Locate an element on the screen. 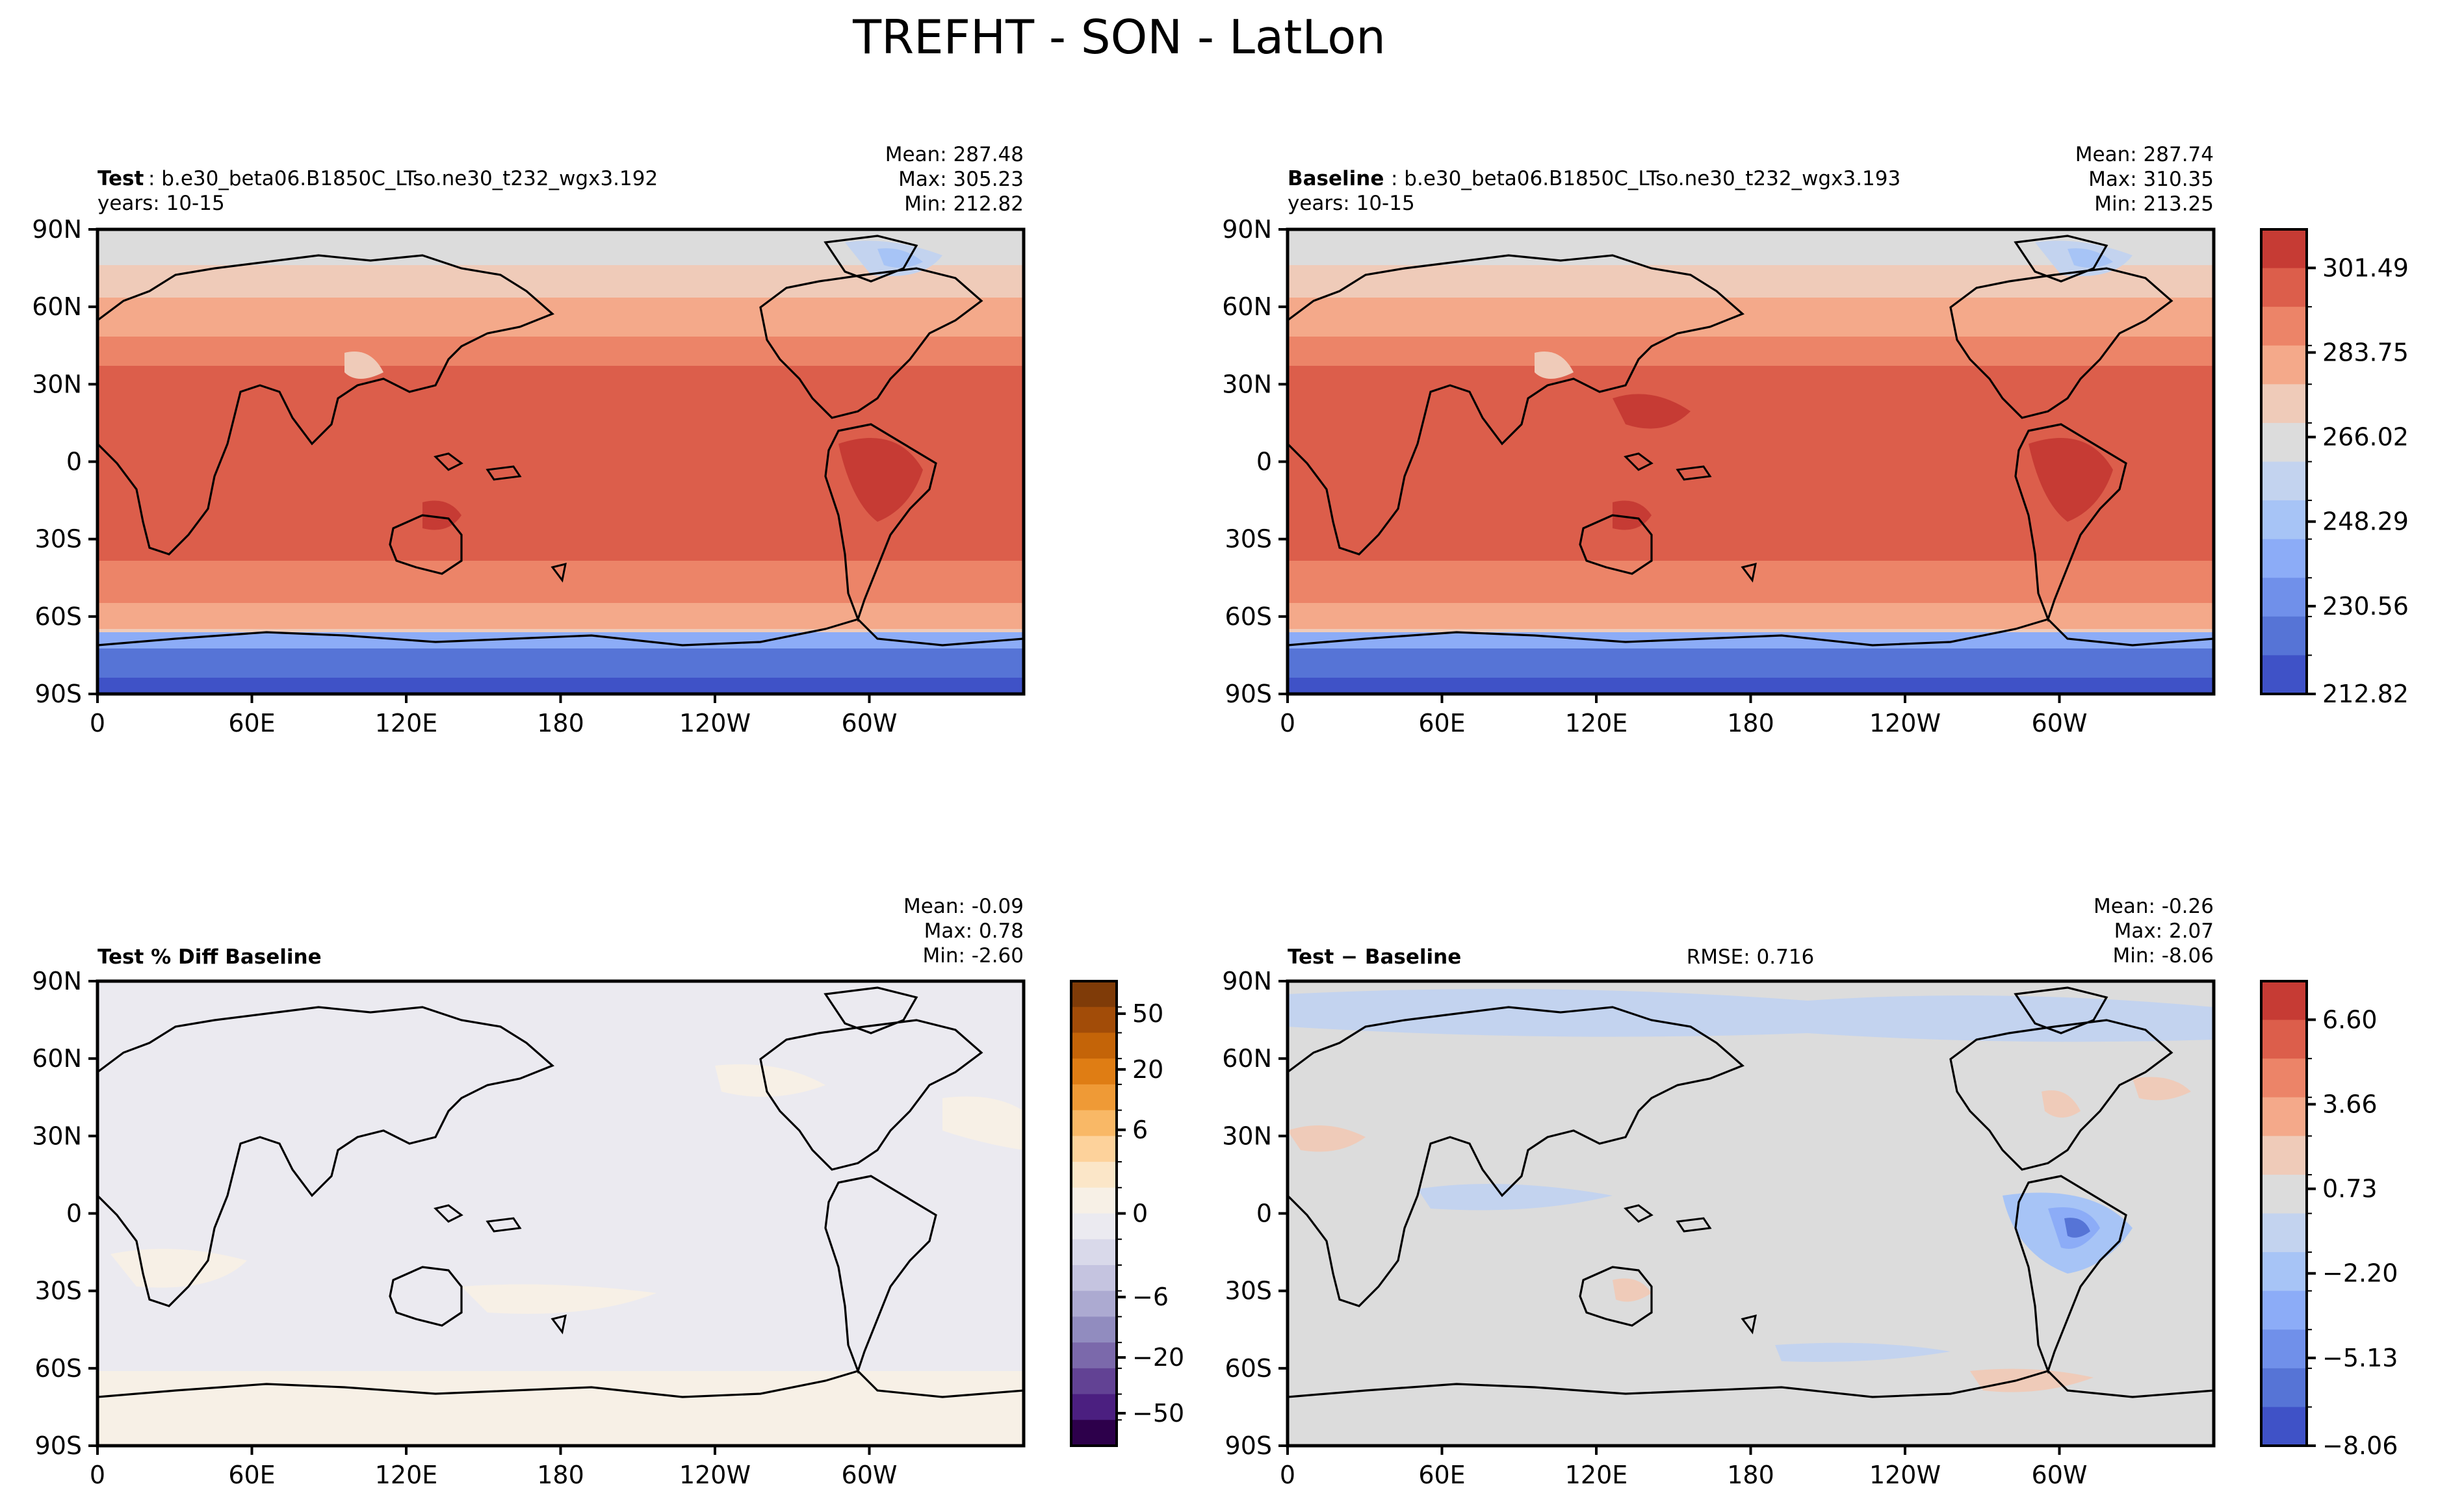 The width and height of the screenshot is (2438, 1512). stat-min: Min: -2.60 is located at coordinates (973, 955).